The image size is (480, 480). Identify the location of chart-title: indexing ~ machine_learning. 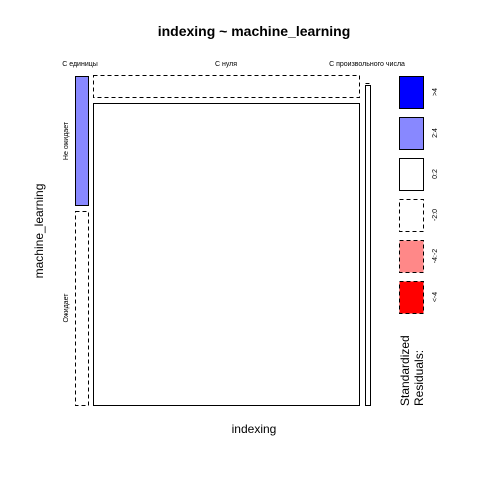
(254, 31).